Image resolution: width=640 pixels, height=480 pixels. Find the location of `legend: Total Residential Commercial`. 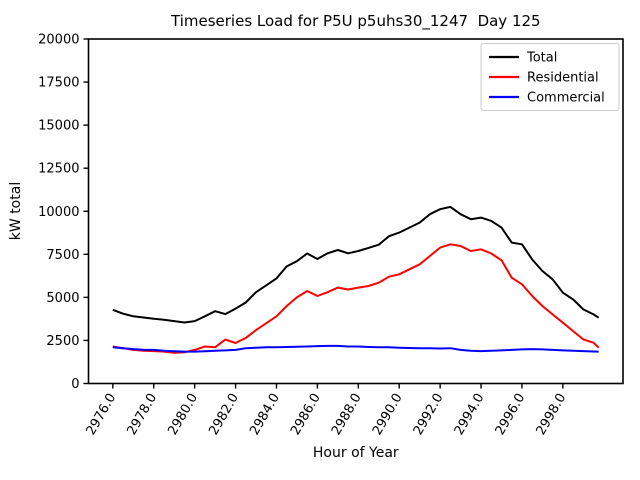

legend: Total Residential Commercial is located at coordinates (550, 77).